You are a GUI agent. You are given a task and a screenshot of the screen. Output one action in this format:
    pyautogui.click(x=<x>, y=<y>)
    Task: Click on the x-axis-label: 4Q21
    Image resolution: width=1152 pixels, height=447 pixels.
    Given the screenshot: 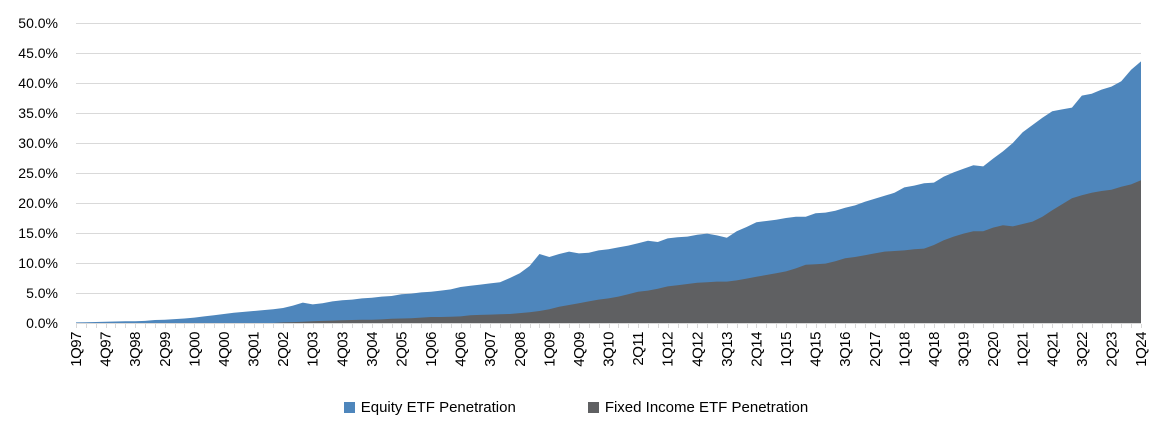 What is the action you would take?
    pyautogui.click(x=1052, y=349)
    